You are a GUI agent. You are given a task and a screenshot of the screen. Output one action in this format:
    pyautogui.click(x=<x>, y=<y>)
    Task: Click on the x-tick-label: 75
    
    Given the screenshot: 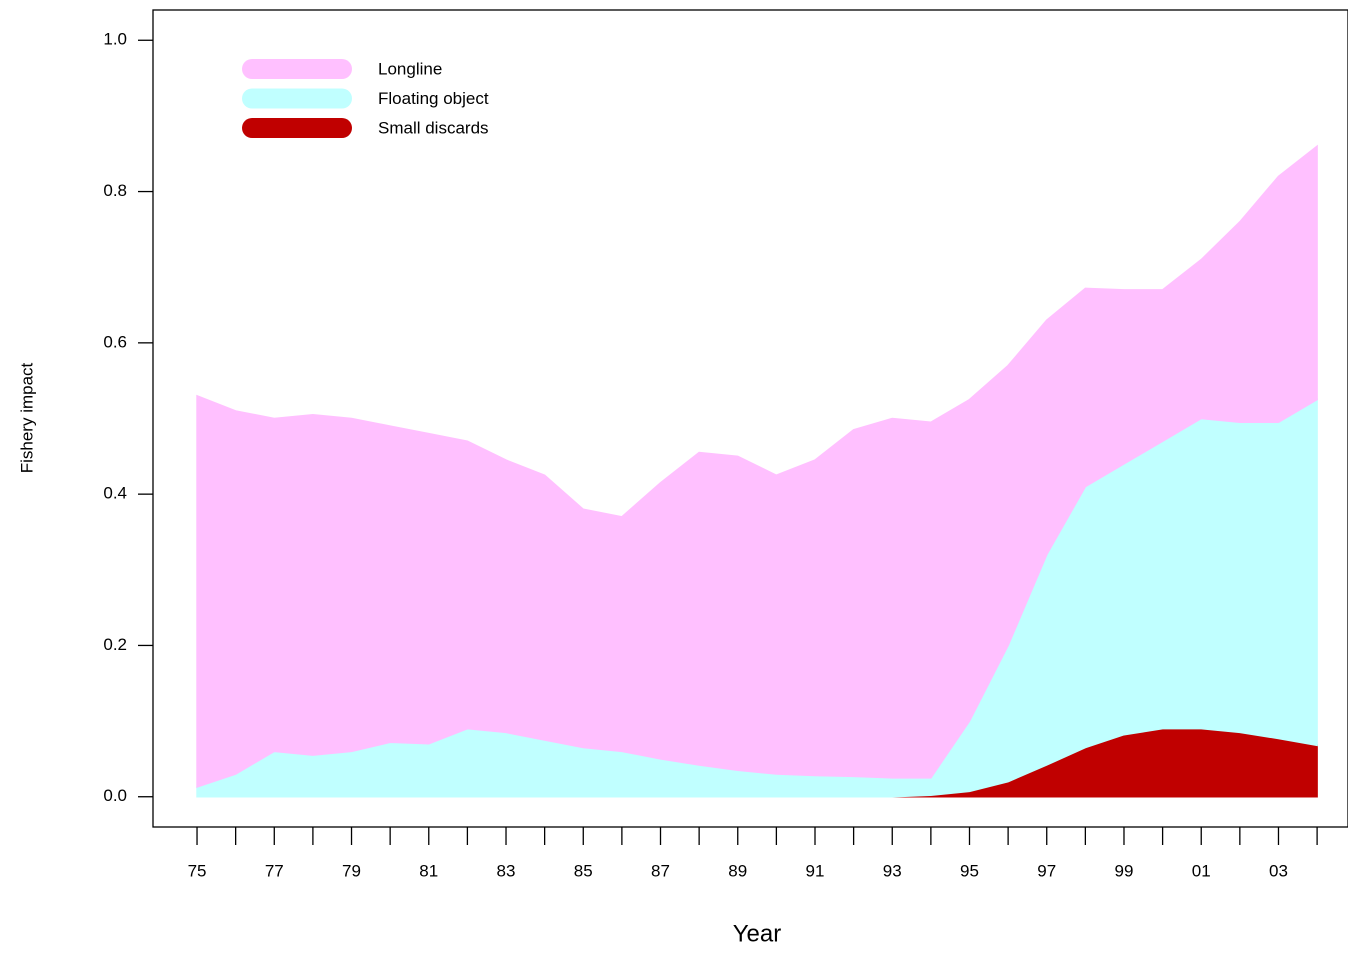 What is the action you would take?
    pyautogui.click(x=197, y=870)
    